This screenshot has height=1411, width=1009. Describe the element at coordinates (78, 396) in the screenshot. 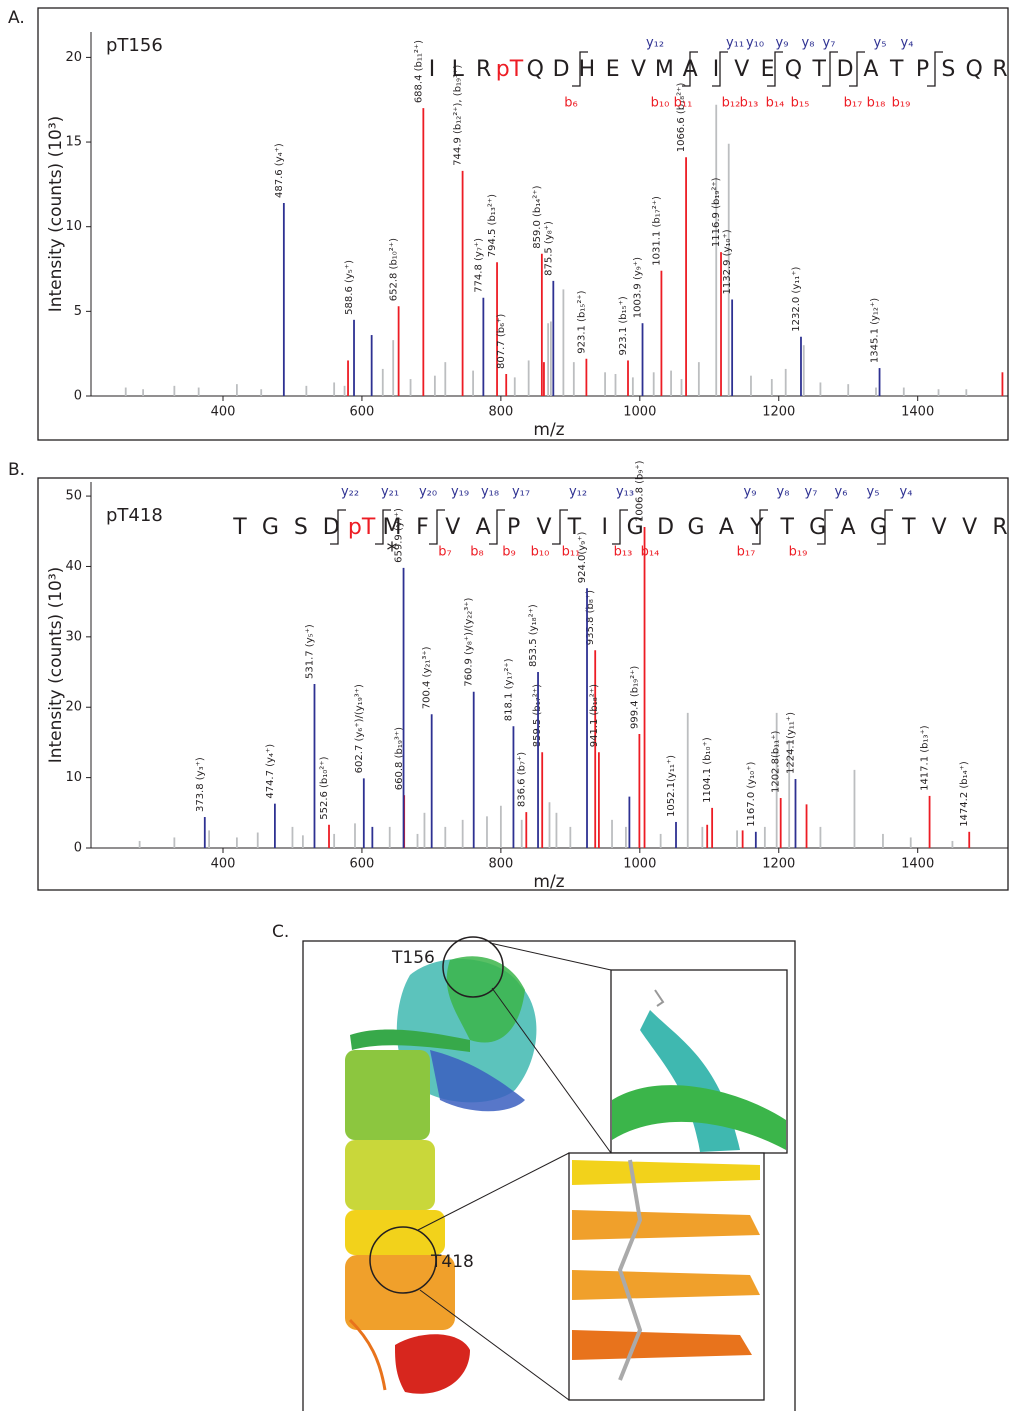

I see `y-tick-label: 0` at that location.